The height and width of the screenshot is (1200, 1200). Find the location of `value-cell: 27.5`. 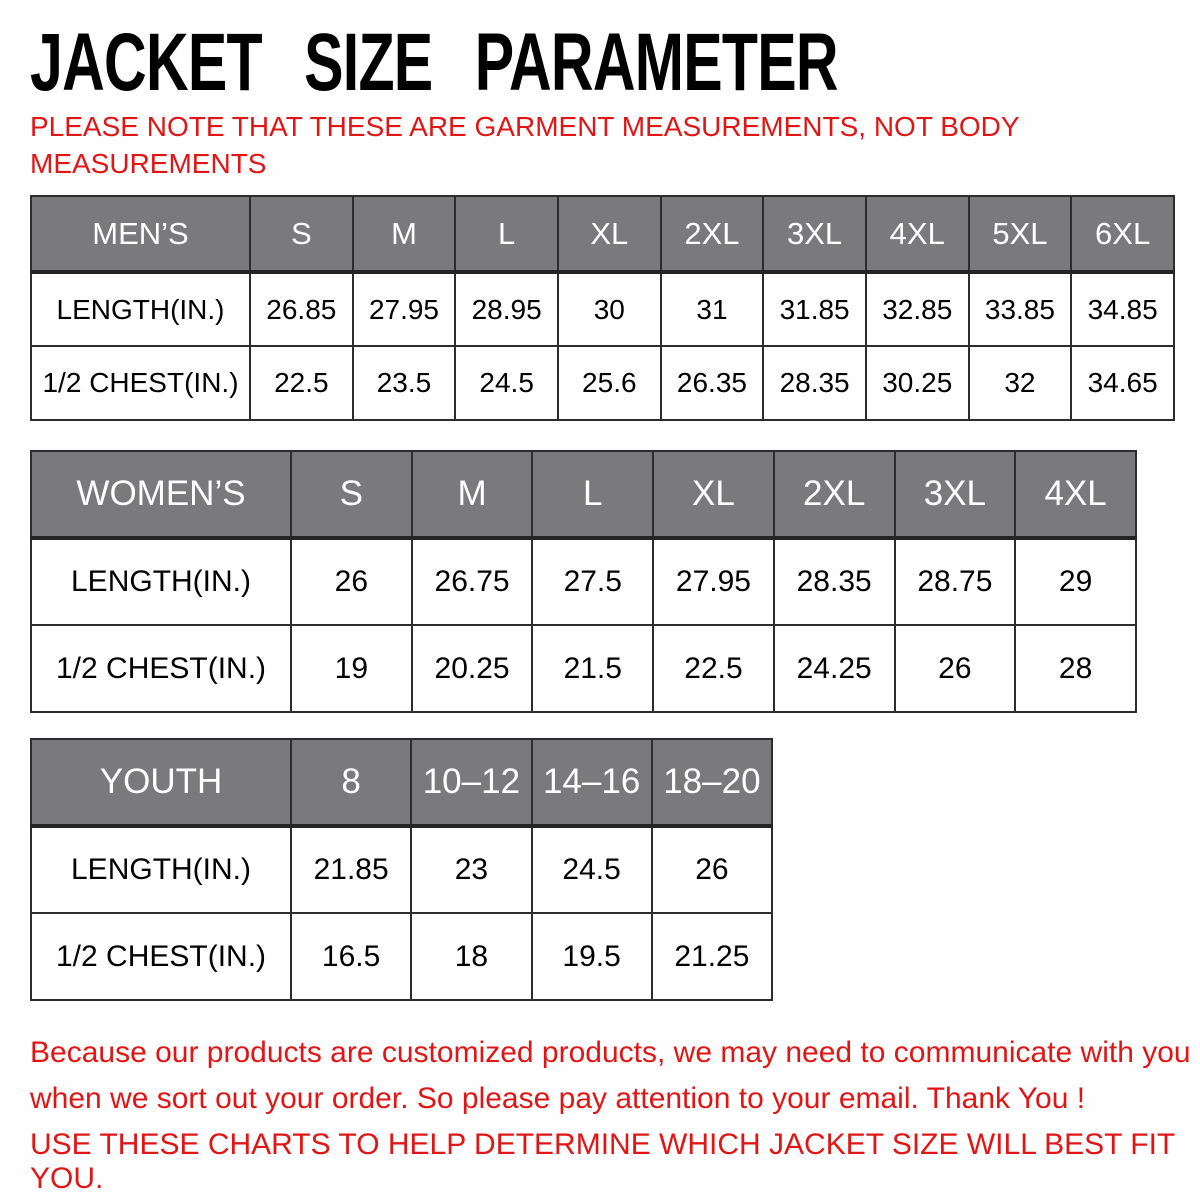

value-cell: 27.5 is located at coordinates (593, 581).